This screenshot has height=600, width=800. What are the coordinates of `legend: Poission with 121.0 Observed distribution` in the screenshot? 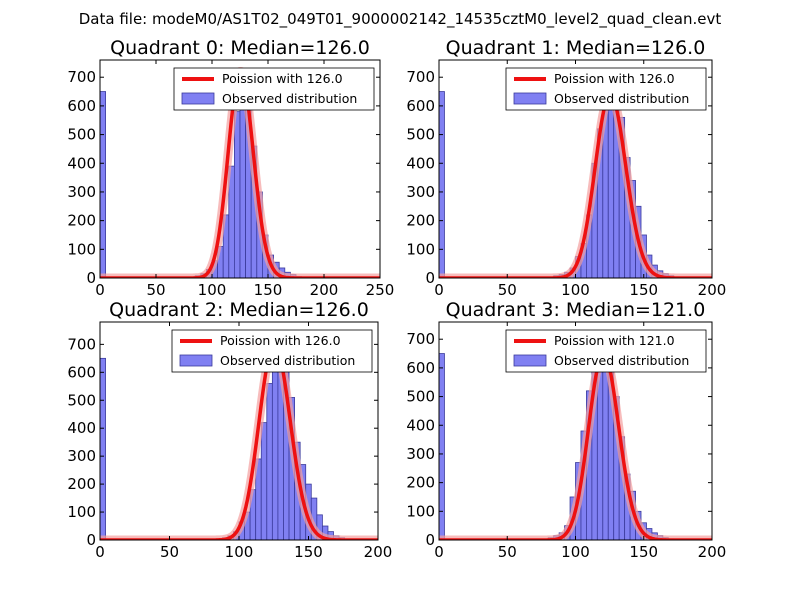 It's located at (606, 351).